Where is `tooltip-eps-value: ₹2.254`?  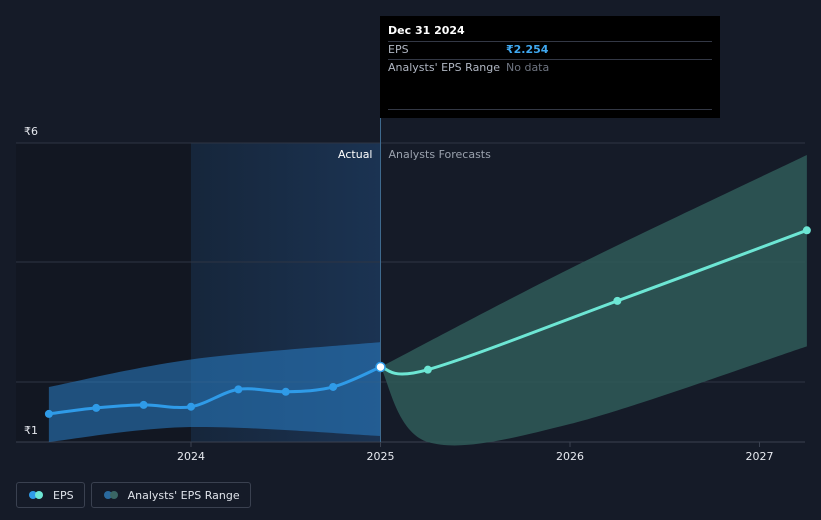
tooltip-eps-value: ₹2.254 is located at coordinates (527, 49).